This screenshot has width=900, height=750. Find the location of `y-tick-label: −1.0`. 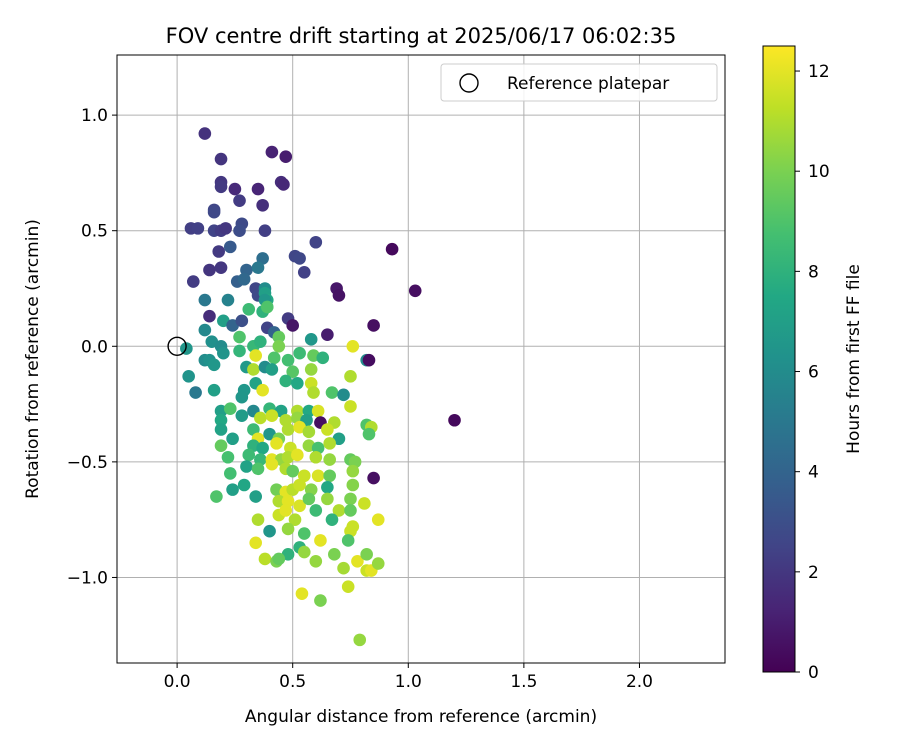

y-tick-label: −1.0 is located at coordinates (87, 578).